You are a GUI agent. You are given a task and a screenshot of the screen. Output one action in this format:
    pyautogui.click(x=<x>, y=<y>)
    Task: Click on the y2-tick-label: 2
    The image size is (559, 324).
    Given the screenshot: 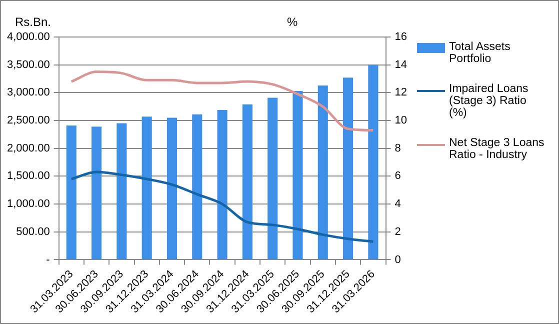 What is the action you would take?
    pyautogui.click(x=397, y=232)
    